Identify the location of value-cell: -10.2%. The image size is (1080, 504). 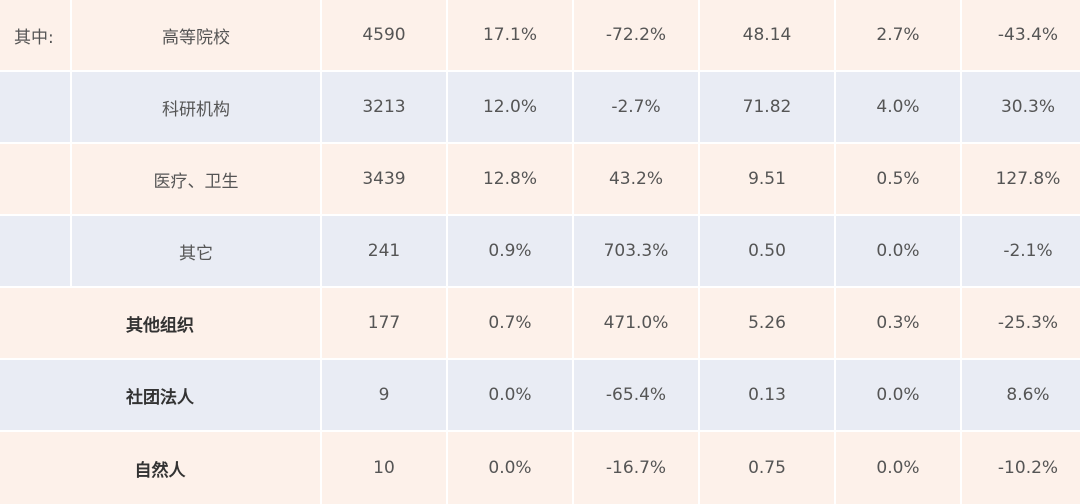
(1021, 468).